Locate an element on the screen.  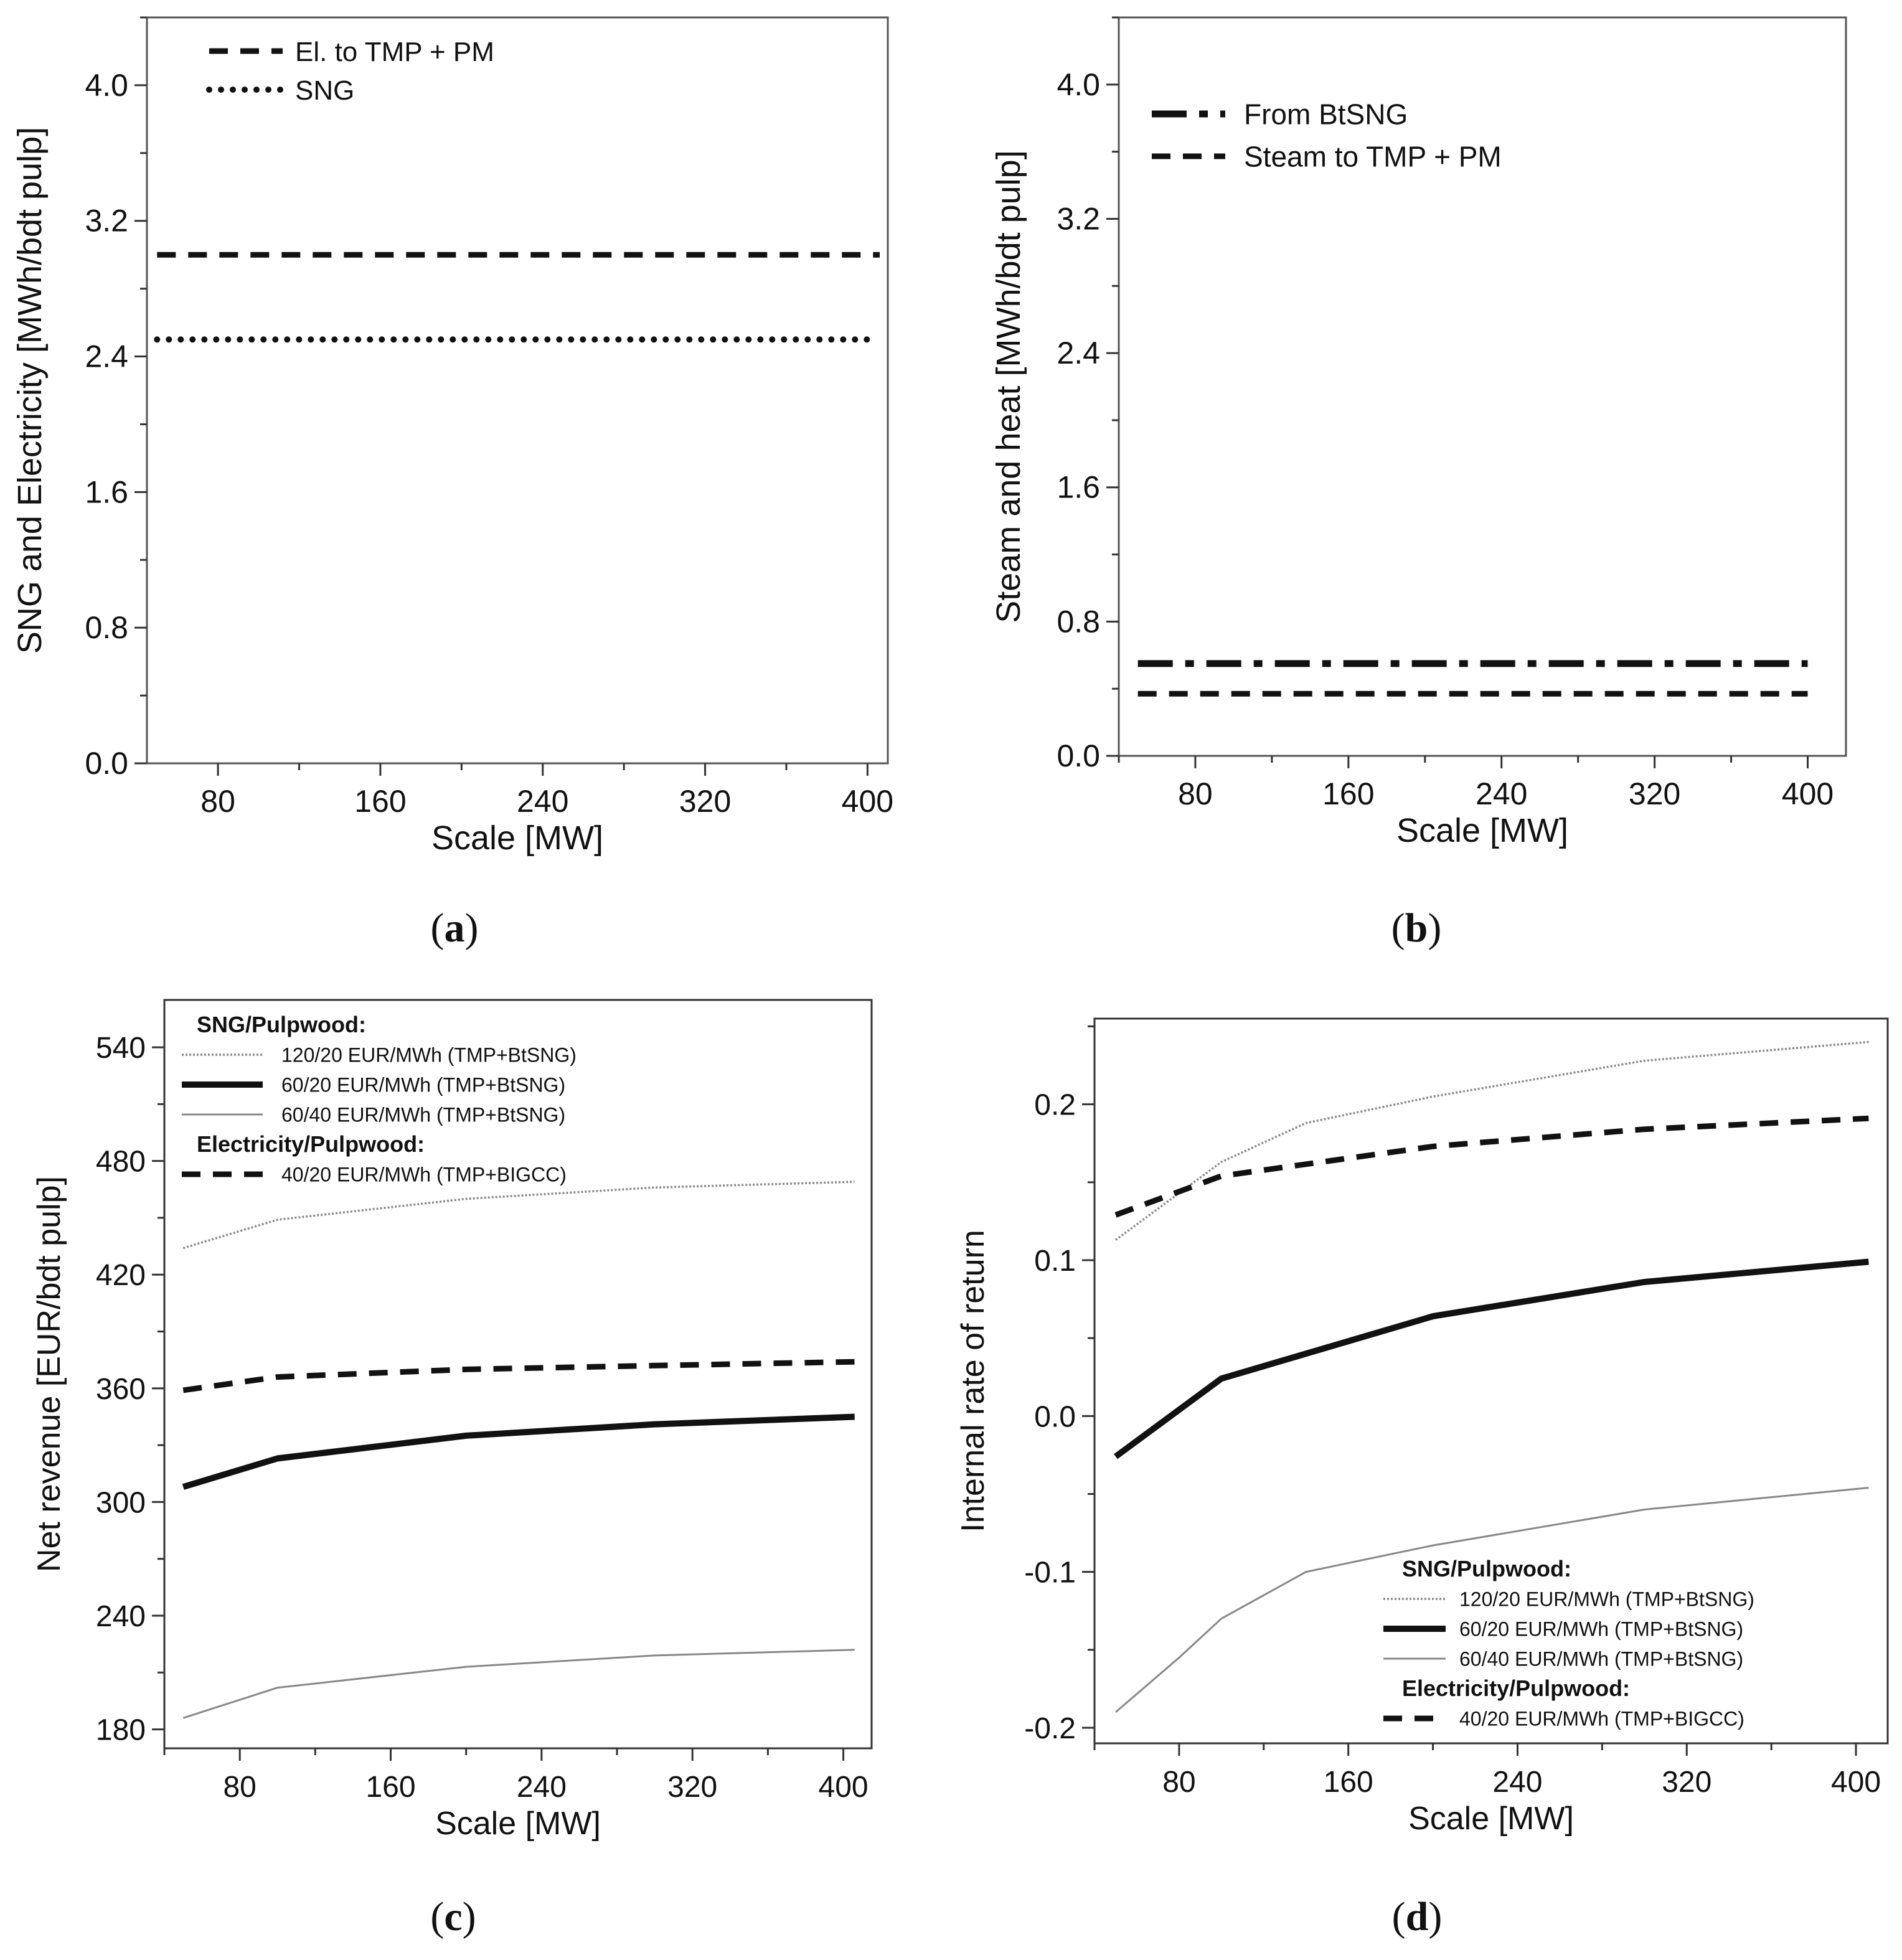
panel-c-plot-frame is located at coordinates (518, 1374).